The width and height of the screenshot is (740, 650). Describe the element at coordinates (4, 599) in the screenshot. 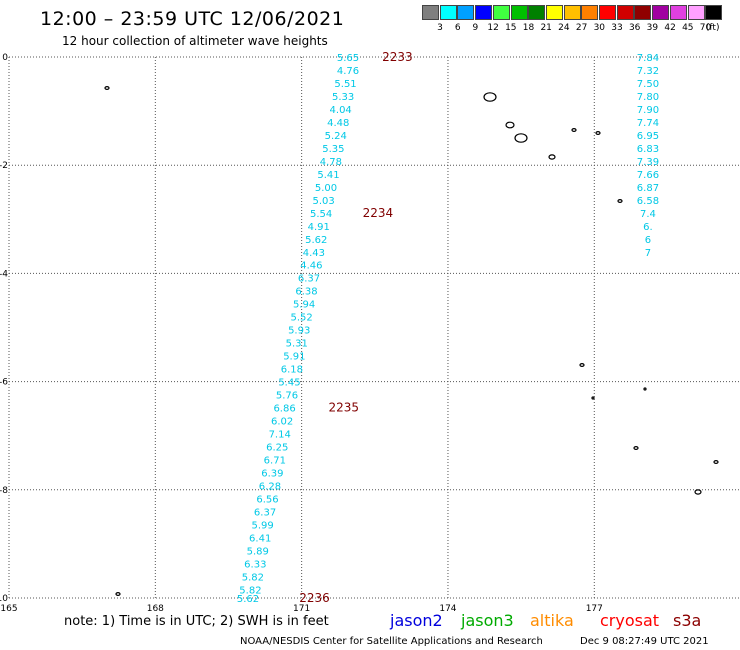

I see `y-tick-label: -10` at that location.